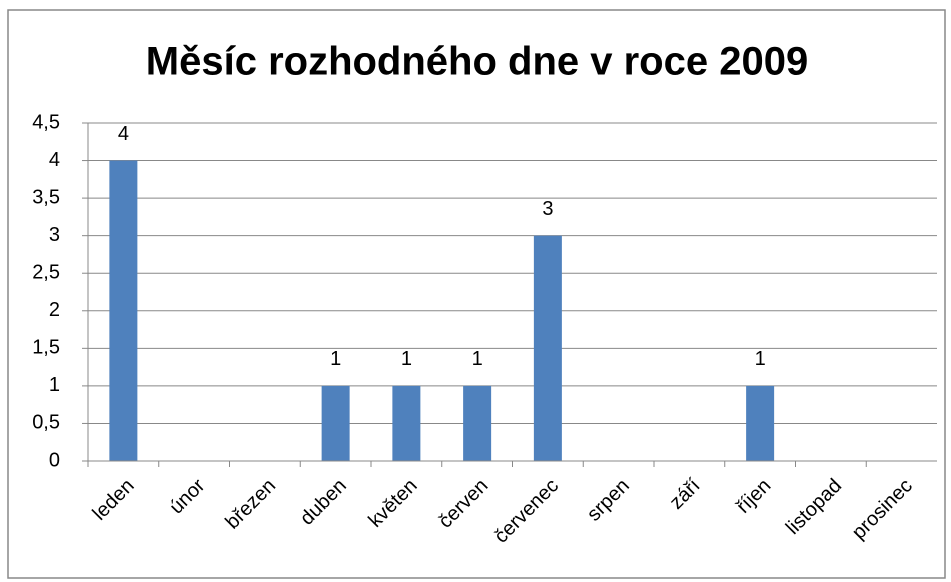 This screenshot has width=951, height=582. Describe the element at coordinates (54, 460) in the screenshot. I see `y-tick-label: 0` at that location.